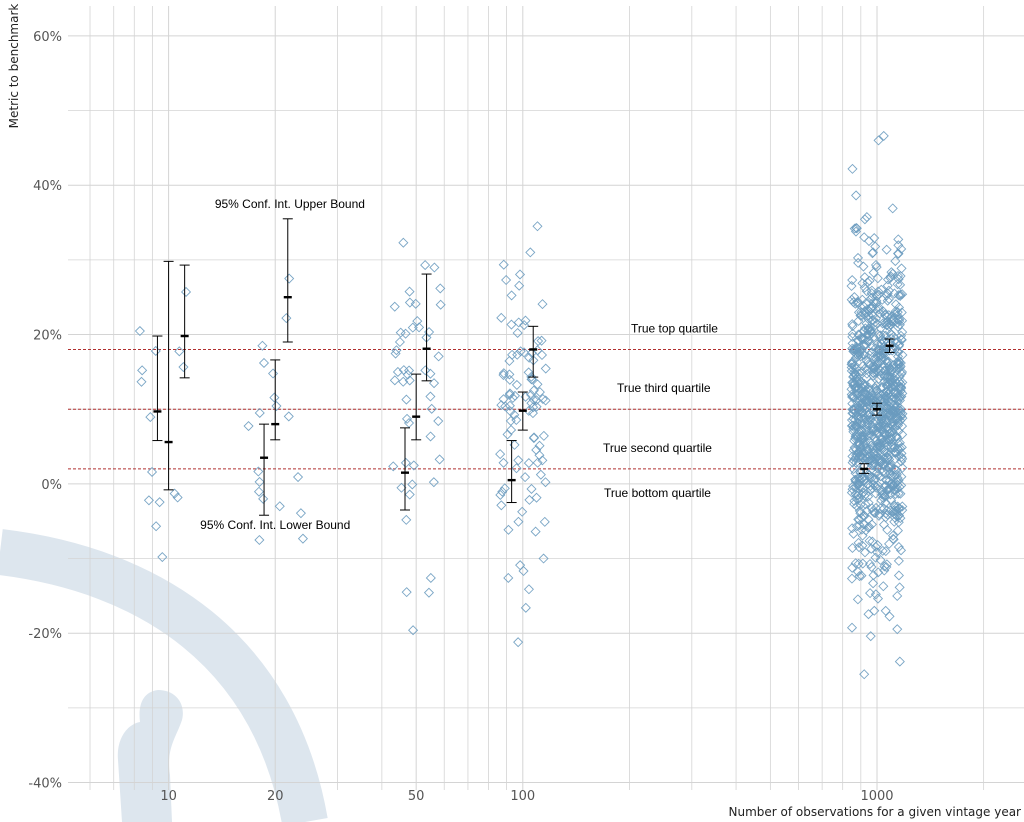 The width and height of the screenshot is (1024, 822). What do you see at coordinates (275, 796) in the screenshot?
I see `x-tick-label: 20` at bounding box center [275, 796].